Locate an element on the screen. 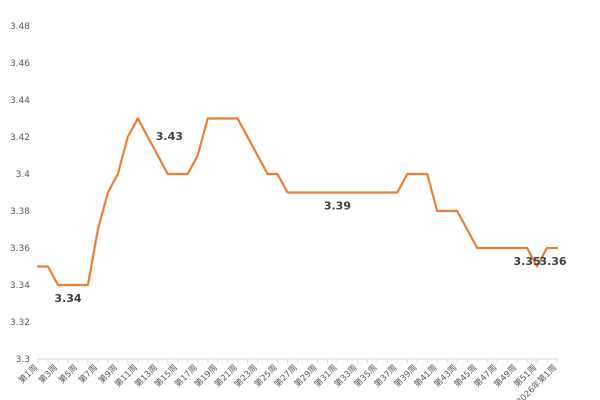  x-tick-label: 第7周 is located at coordinates (88, 374).